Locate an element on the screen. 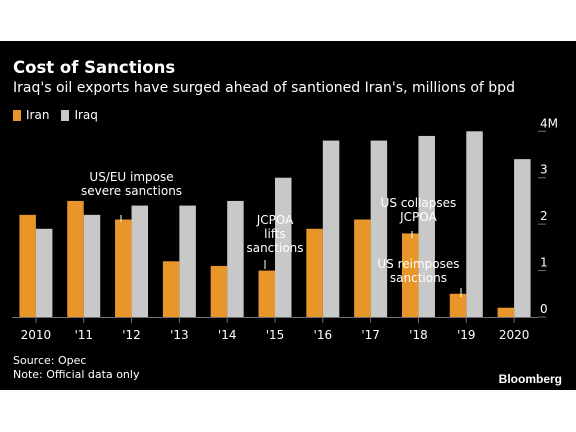 This screenshot has height=432, width=576. annotation-text: severe sanctions is located at coordinates (131, 191).